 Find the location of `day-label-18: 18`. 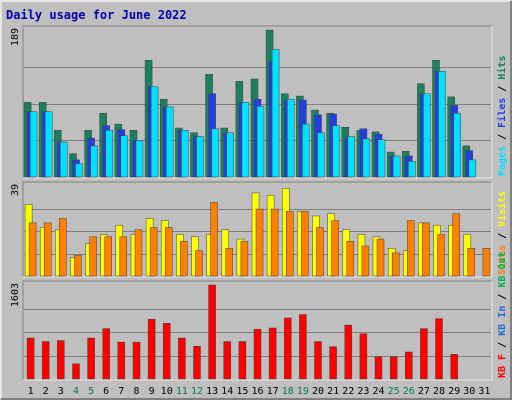

day-label-18: 18 is located at coordinates (288, 391).